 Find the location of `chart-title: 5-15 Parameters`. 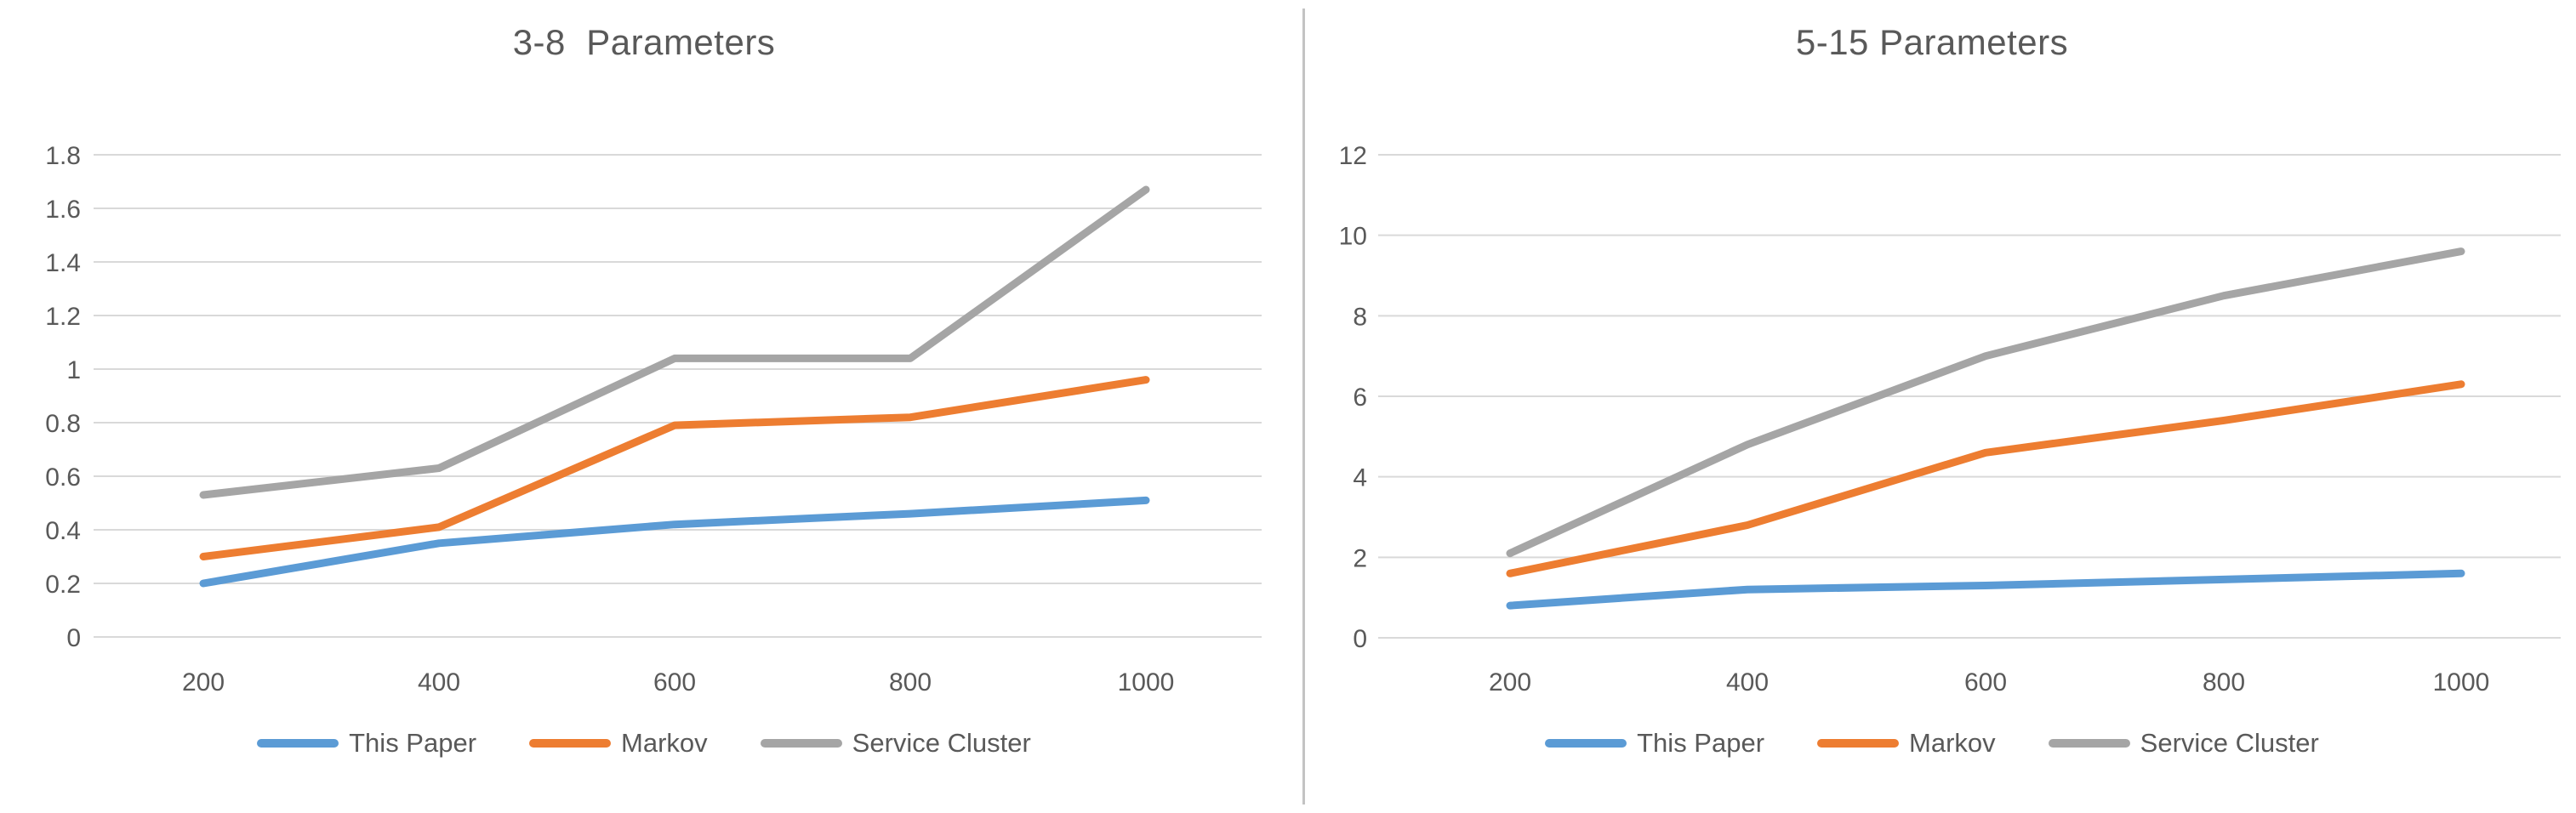

chart-title: 5-15 Parameters is located at coordinates (1932, 42).